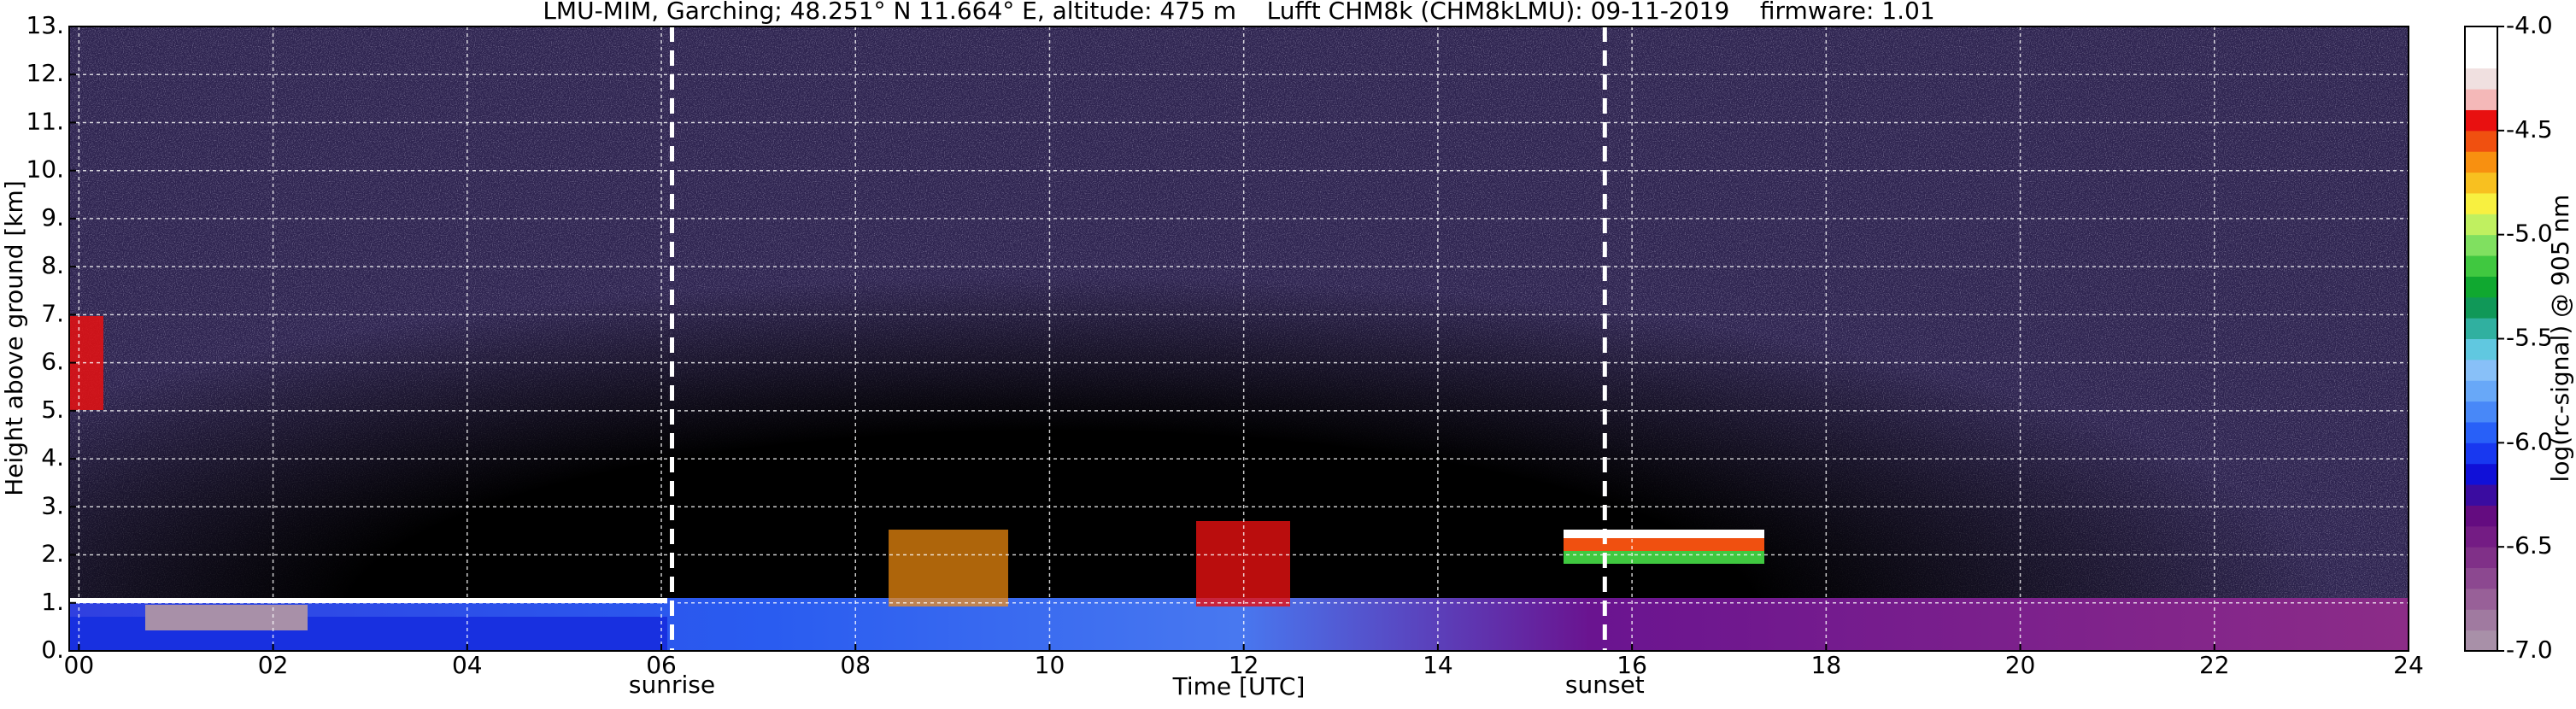 The image size is (2576, 709). Describe the element at coordinates (52, 217) in the screenshot. I see `y-tick-label: 9.` at that location.